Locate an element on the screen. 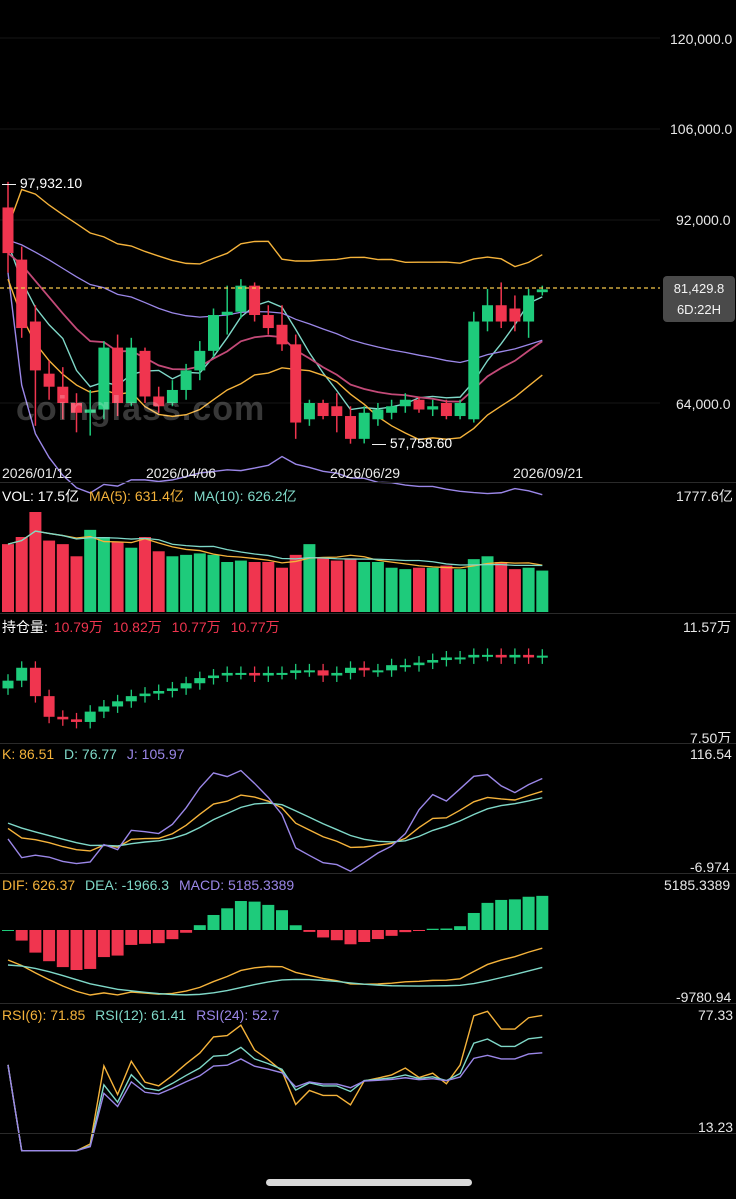  kdj-k-line is located at coordinates (275, 821).